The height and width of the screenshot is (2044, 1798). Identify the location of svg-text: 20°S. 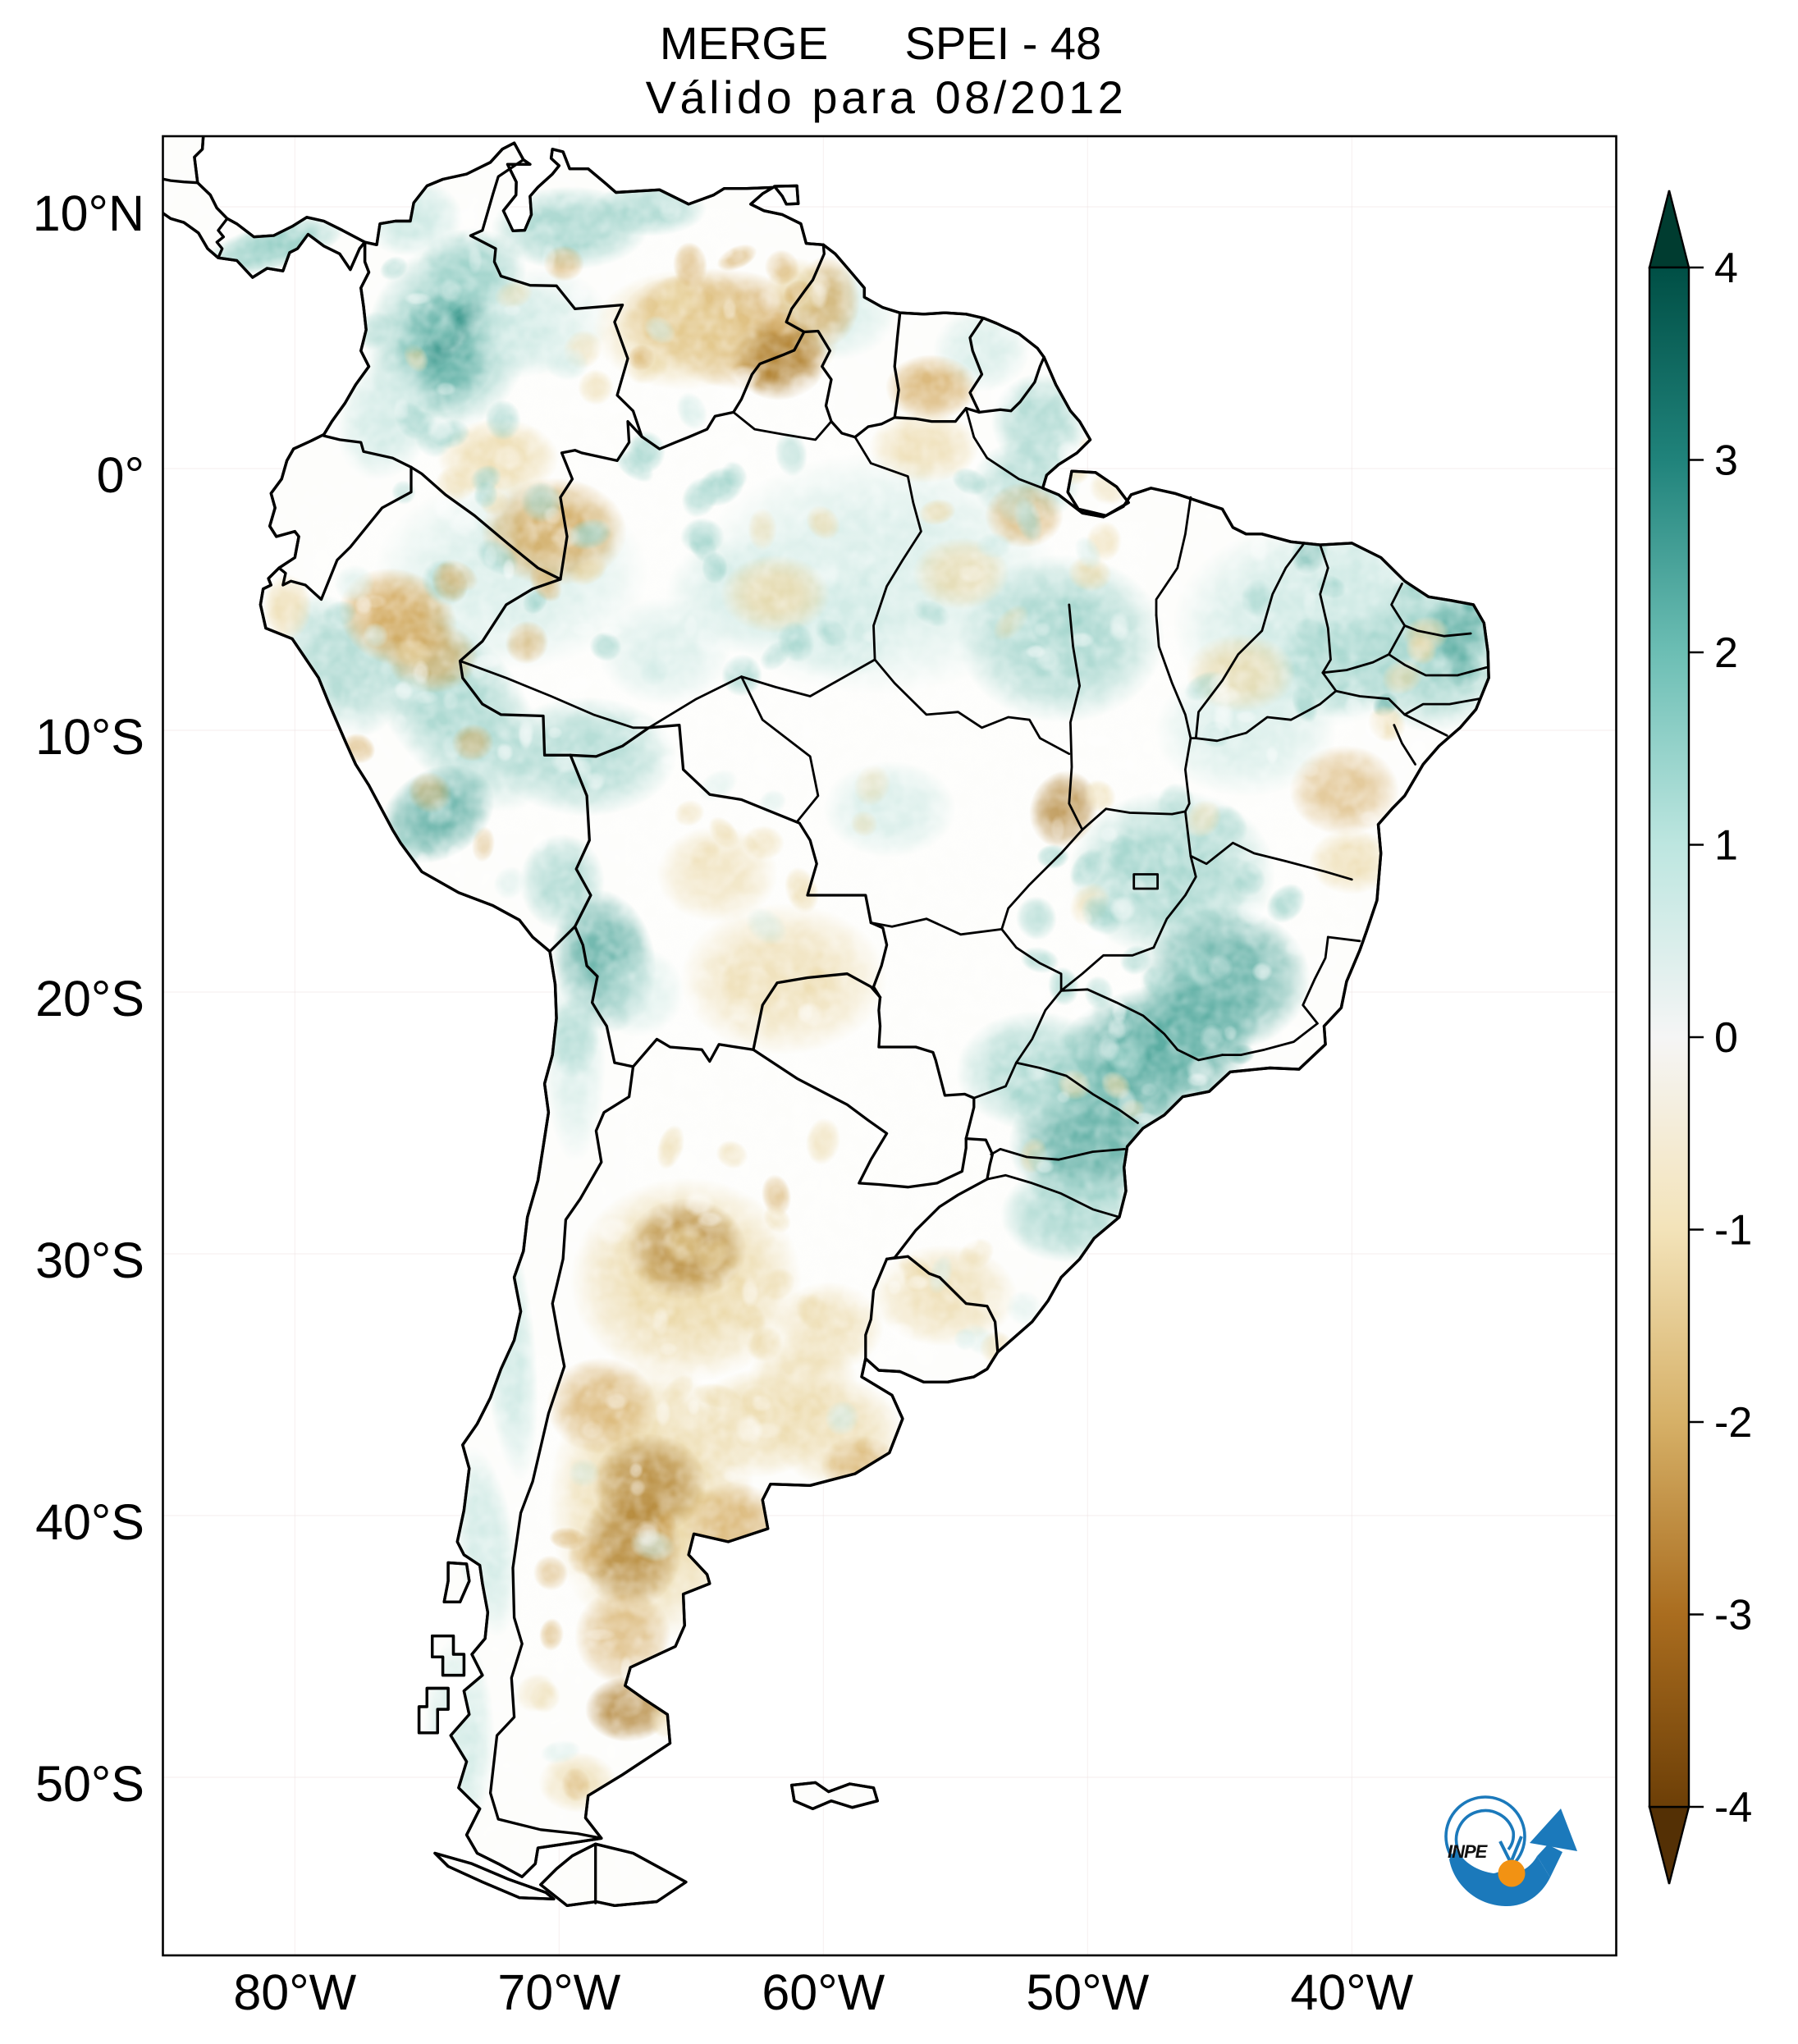
(89, 999).